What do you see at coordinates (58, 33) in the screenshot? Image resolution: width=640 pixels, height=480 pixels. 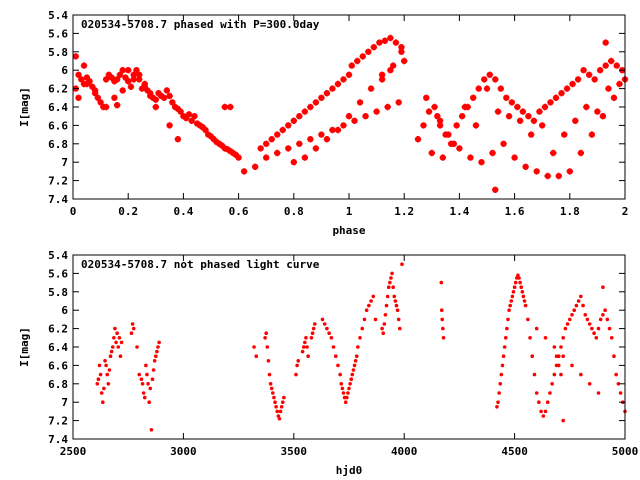 I see `phased-y-tick-label: 5.6` at bounding box center [58, 33].